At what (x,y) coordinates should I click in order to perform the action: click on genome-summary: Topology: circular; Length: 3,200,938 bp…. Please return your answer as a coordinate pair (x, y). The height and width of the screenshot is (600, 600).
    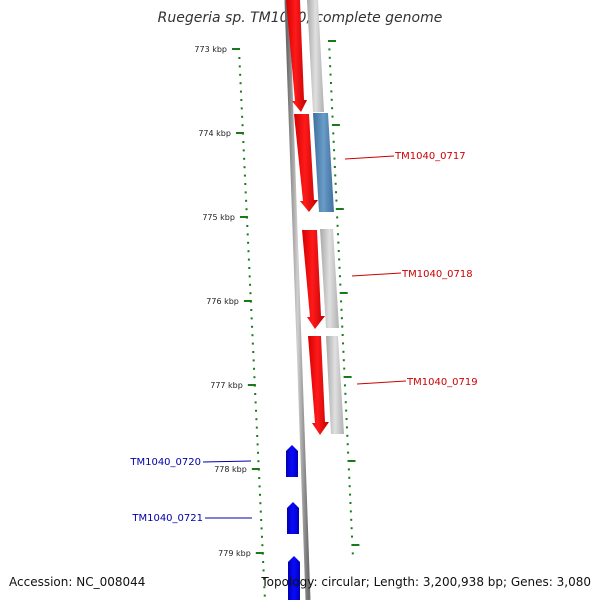
    Looking at the image, I should click on (426, 582).